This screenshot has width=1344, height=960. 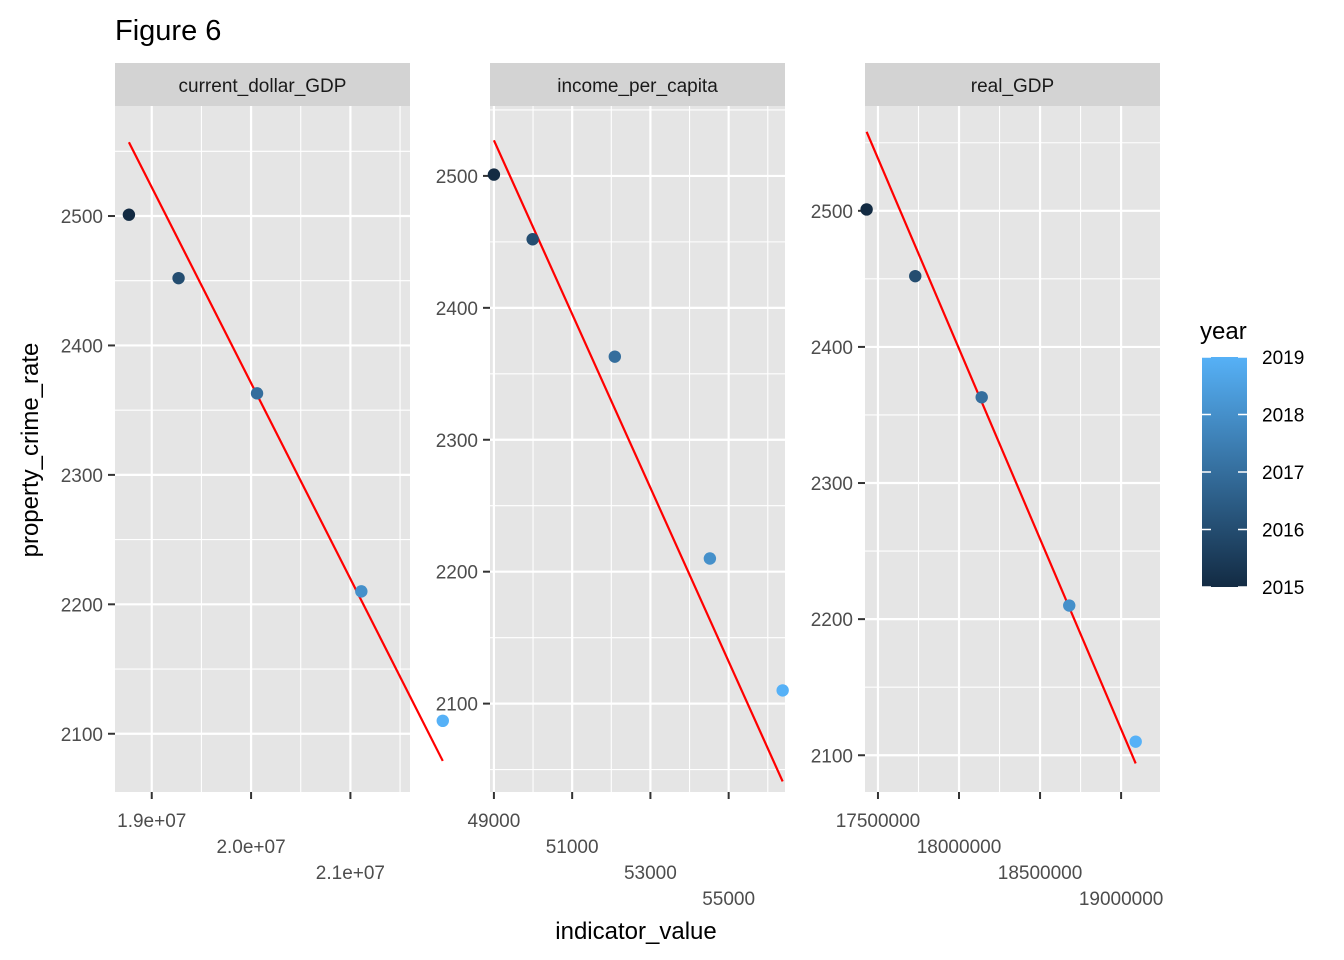 I want to click on x-tick-label: 49000, so click(x=493, y=821).